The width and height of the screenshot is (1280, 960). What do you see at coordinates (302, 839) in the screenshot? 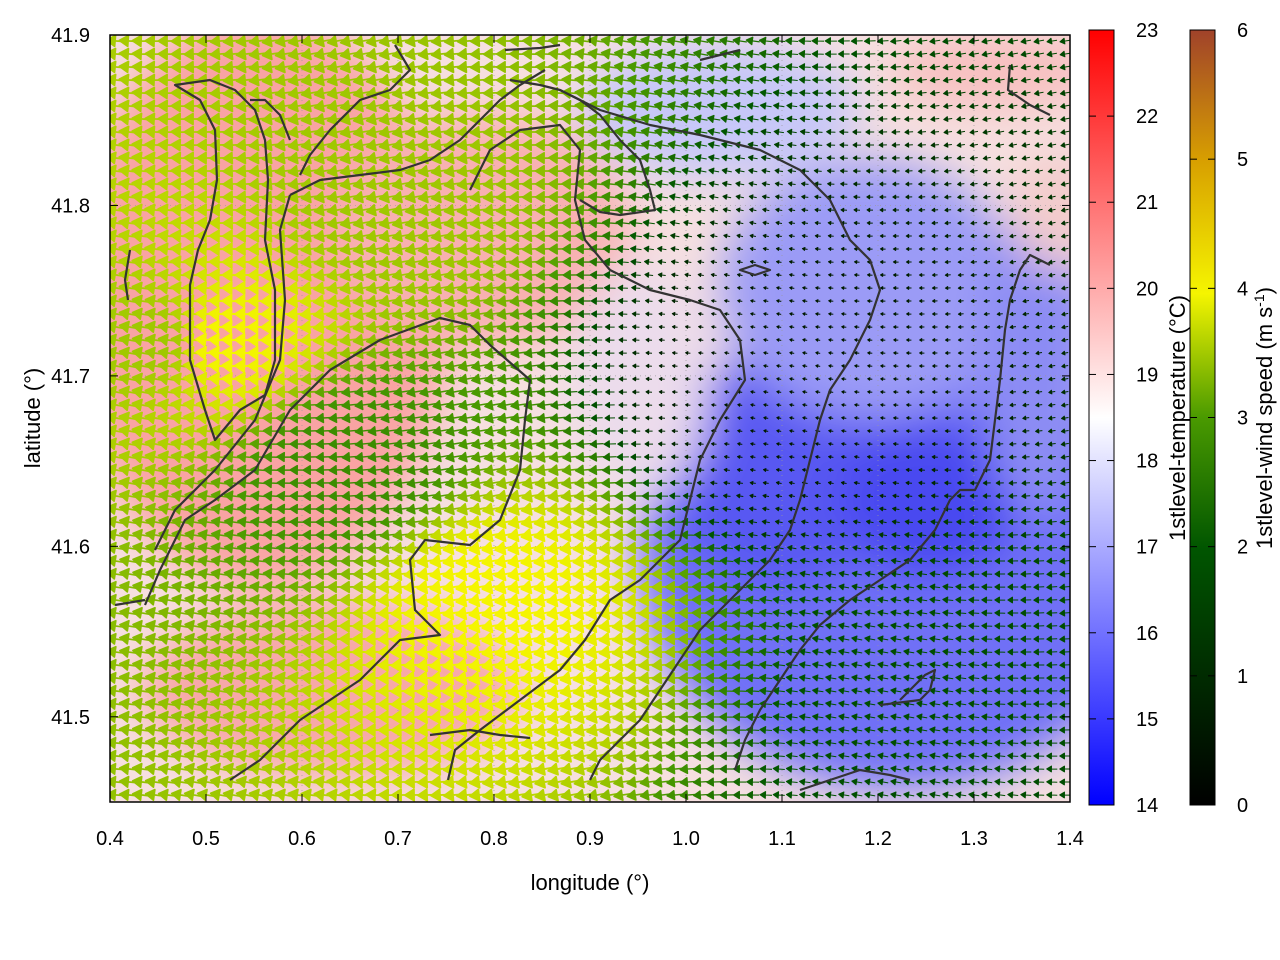
I see `x-tick-label: 0.6` at bounding box center [302, 839].